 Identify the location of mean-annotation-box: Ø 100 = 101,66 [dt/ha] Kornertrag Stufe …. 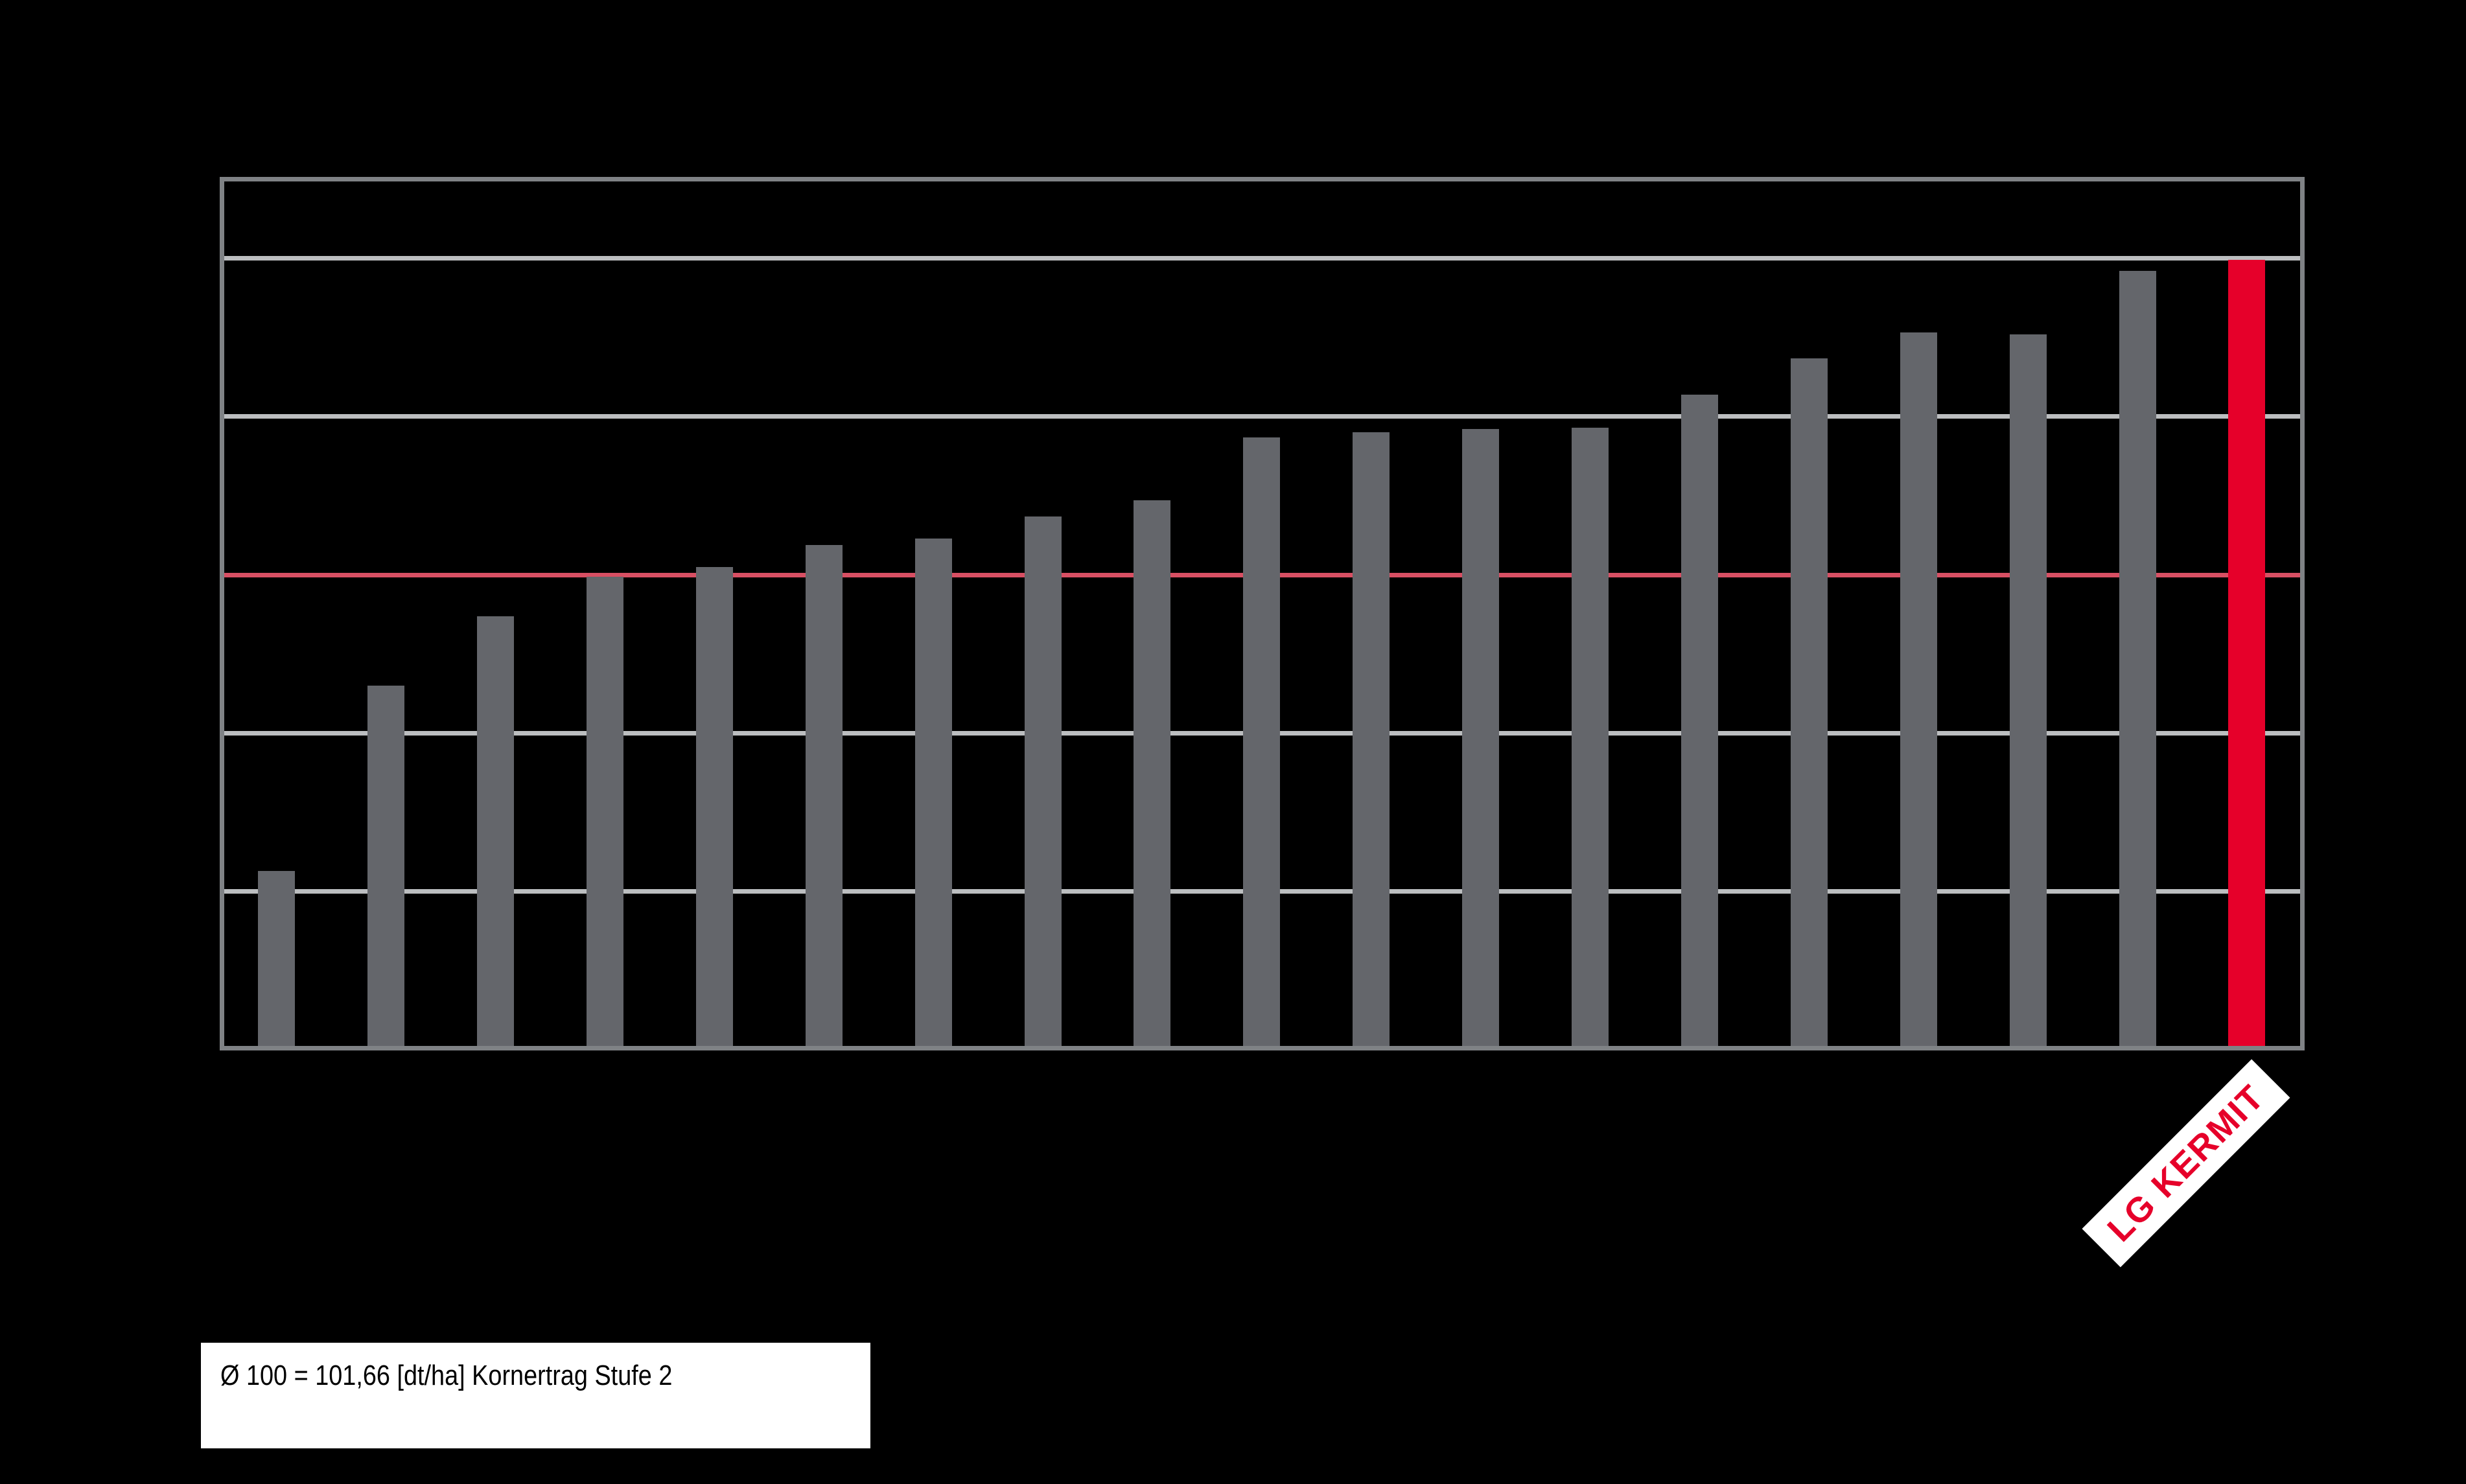
(535, 1395).